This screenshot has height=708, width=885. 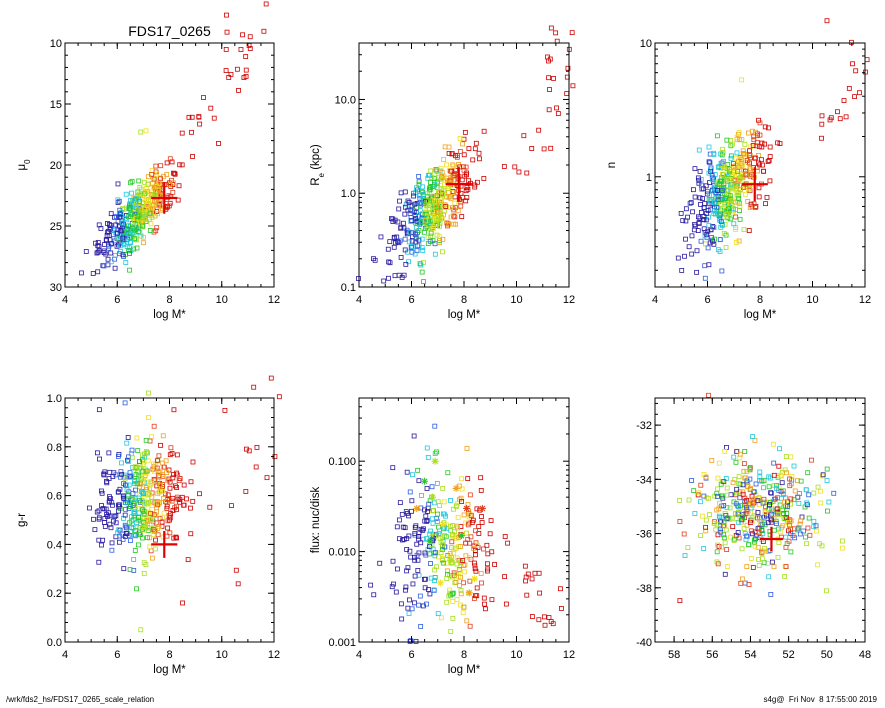 I want to click on x-tick-label: 4, so click(x=65, y=300).